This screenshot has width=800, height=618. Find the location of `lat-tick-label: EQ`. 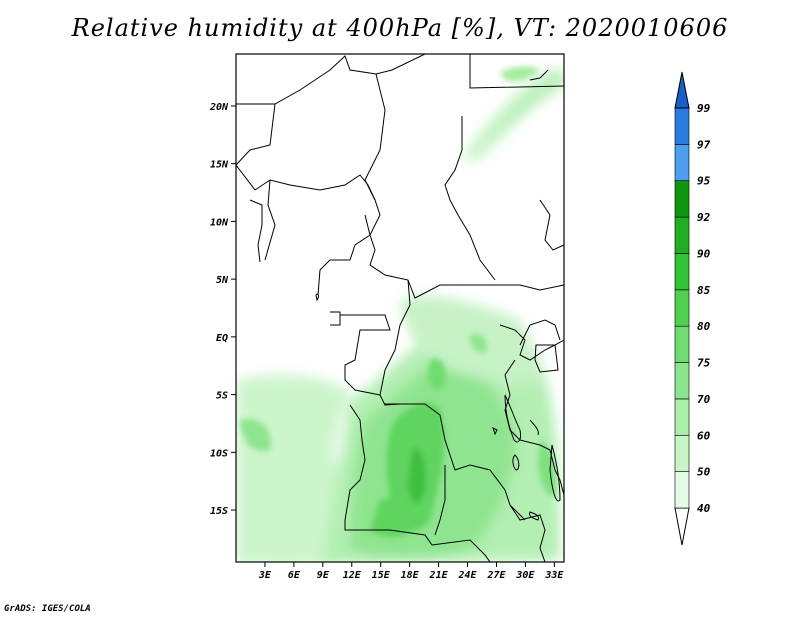

lat-tick-label: EQ is located at coordinates (222, 338).